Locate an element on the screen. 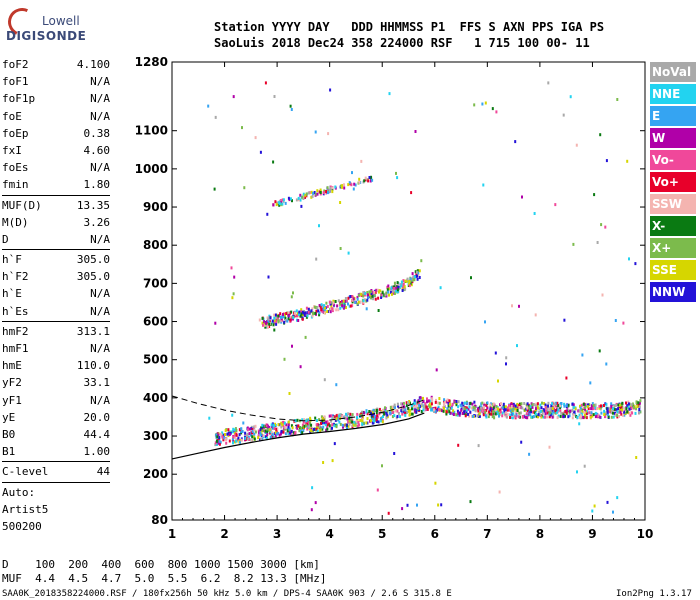  param-row: 500200 is located at coordinates (56, 526).